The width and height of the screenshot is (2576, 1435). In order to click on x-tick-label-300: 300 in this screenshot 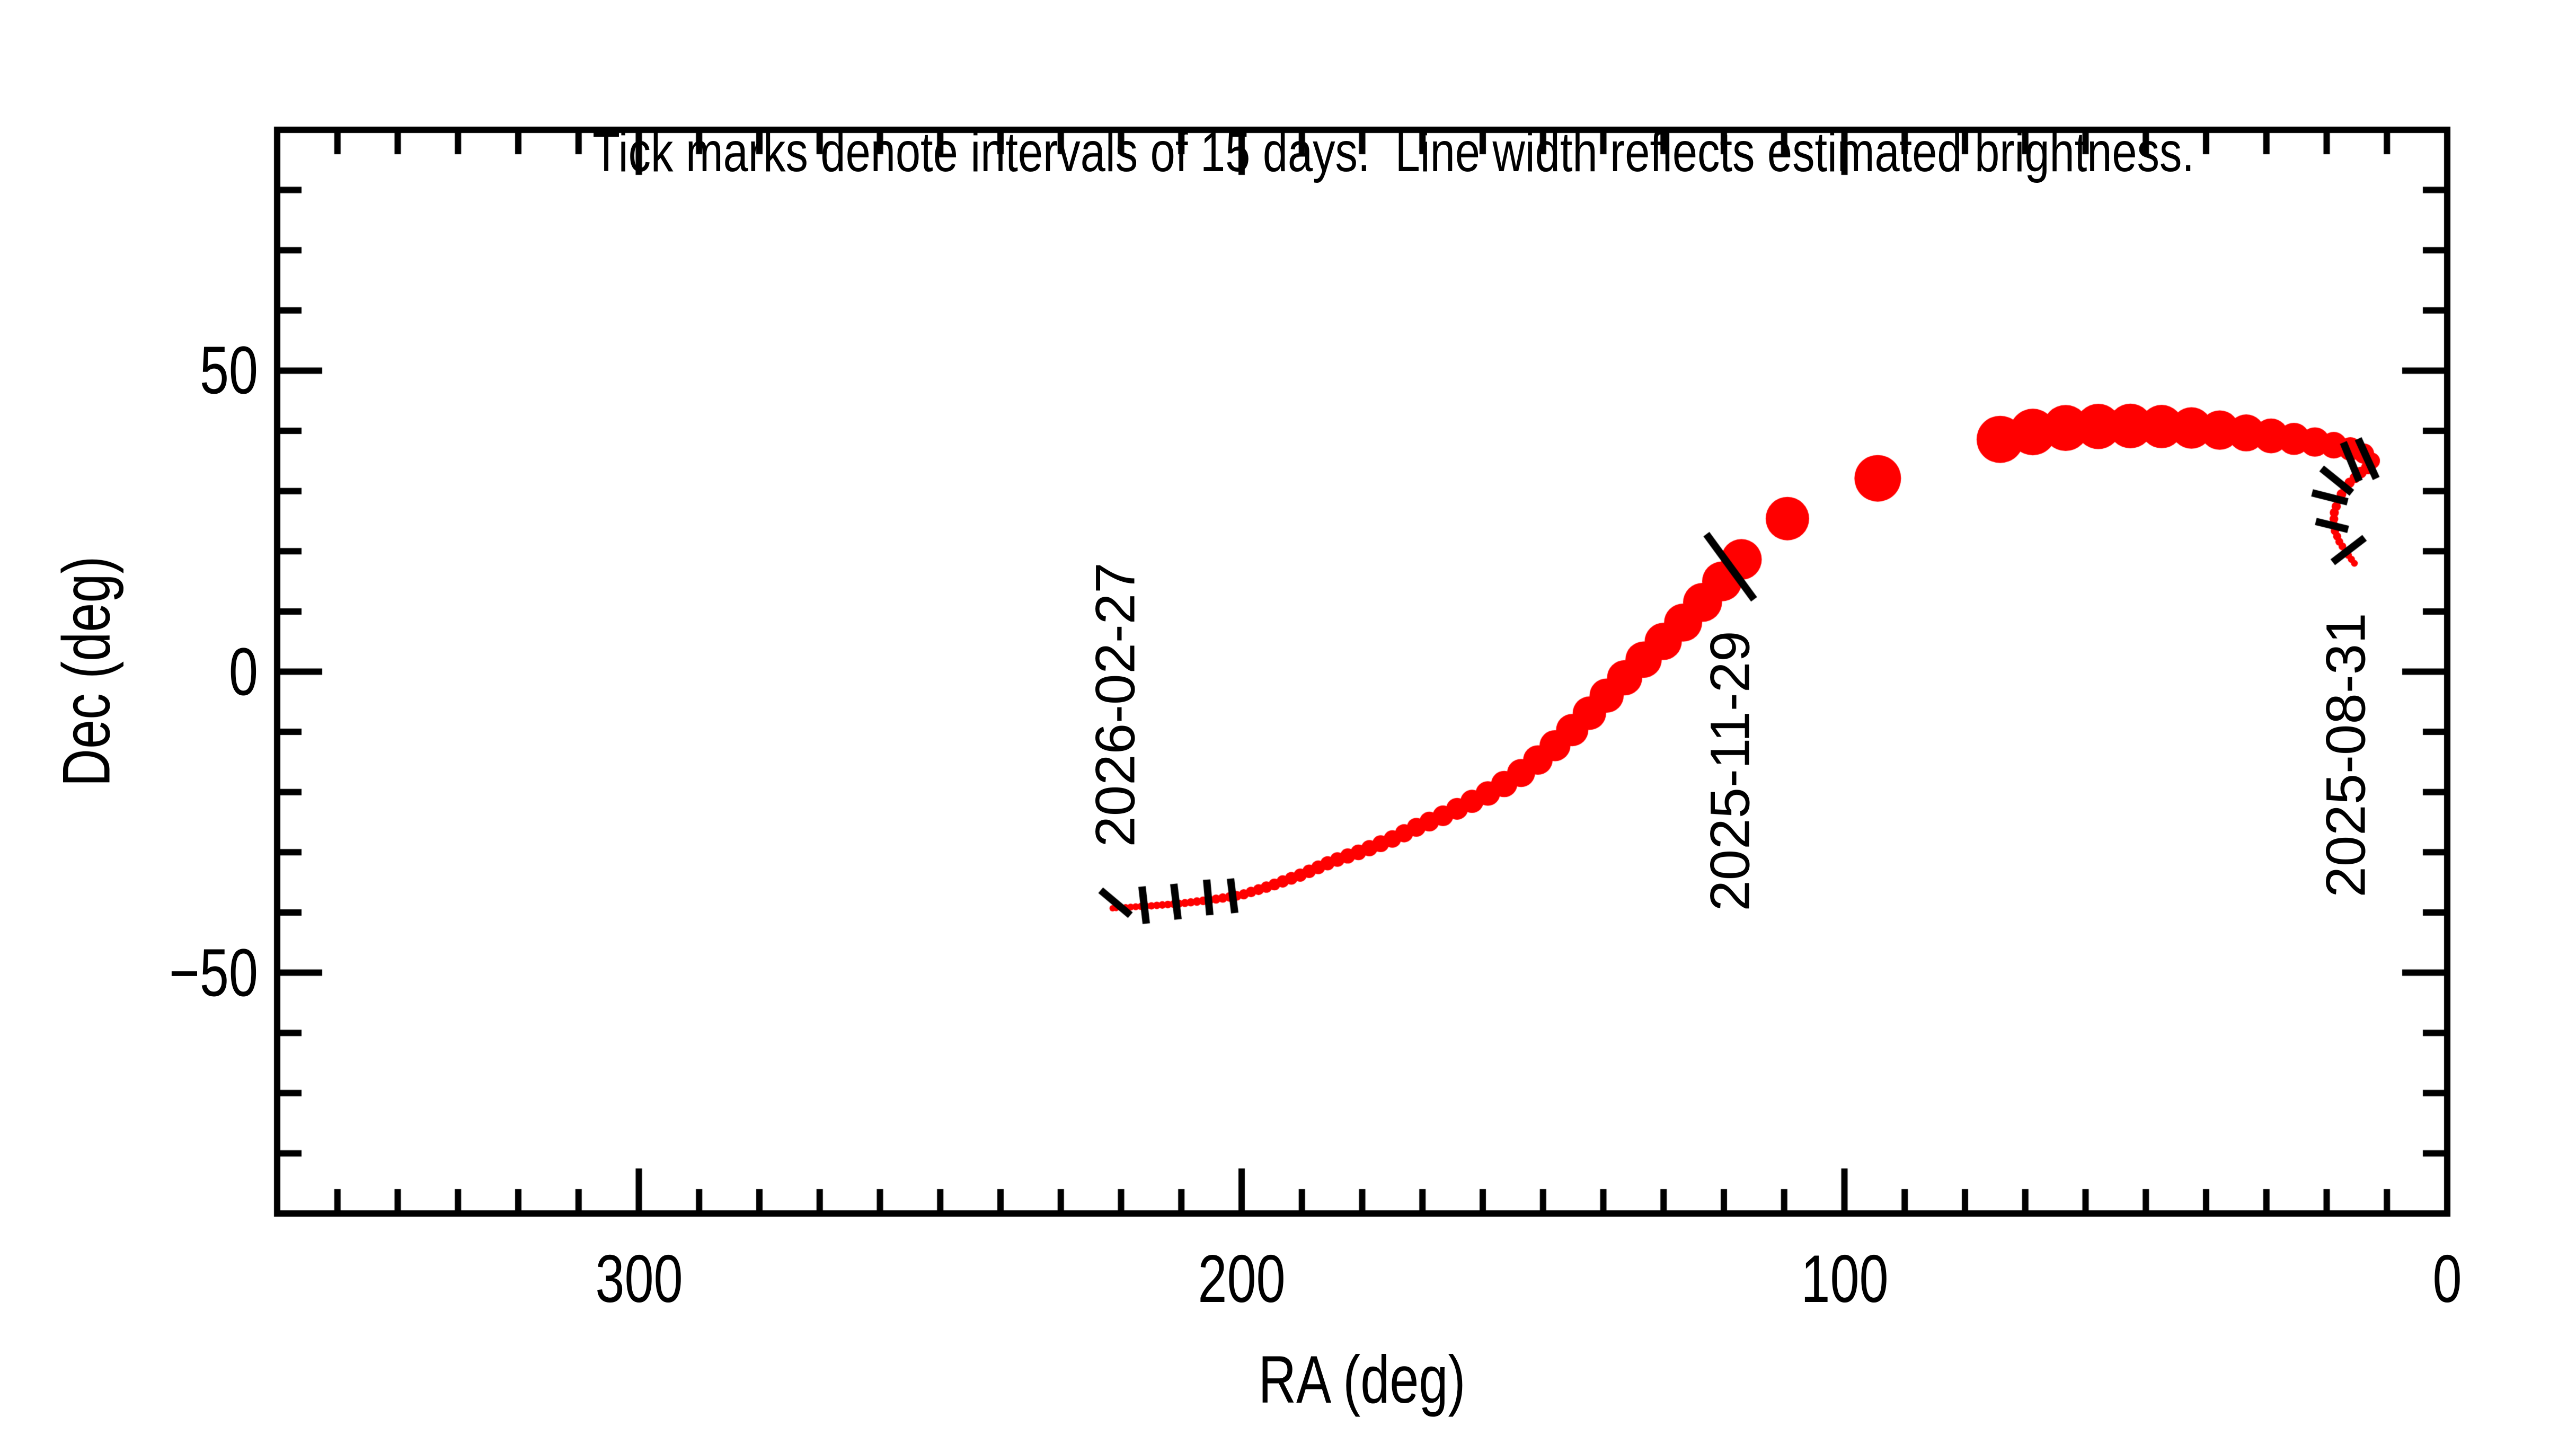, I will do `click(639, 1279)`.